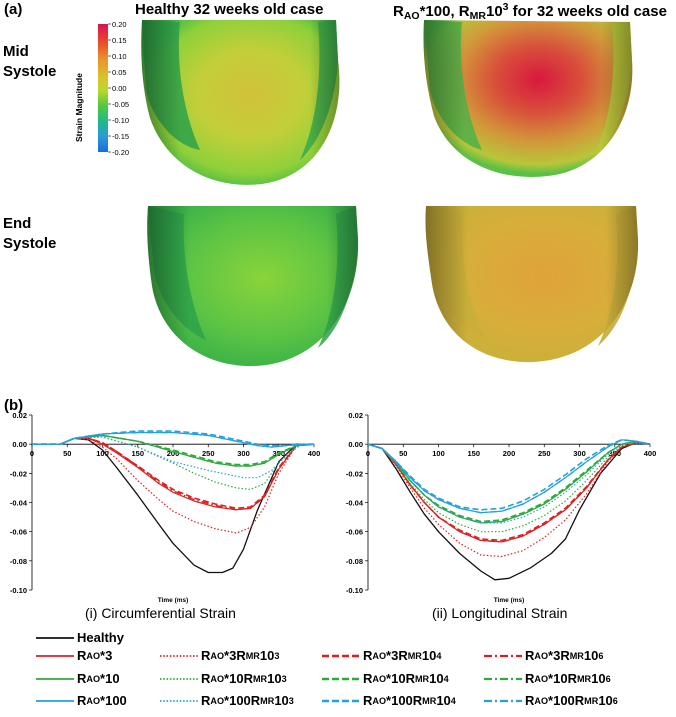 The image size is (676, 717). I want to click on colorbar-tick-label: -0.15, so click(120, 136).